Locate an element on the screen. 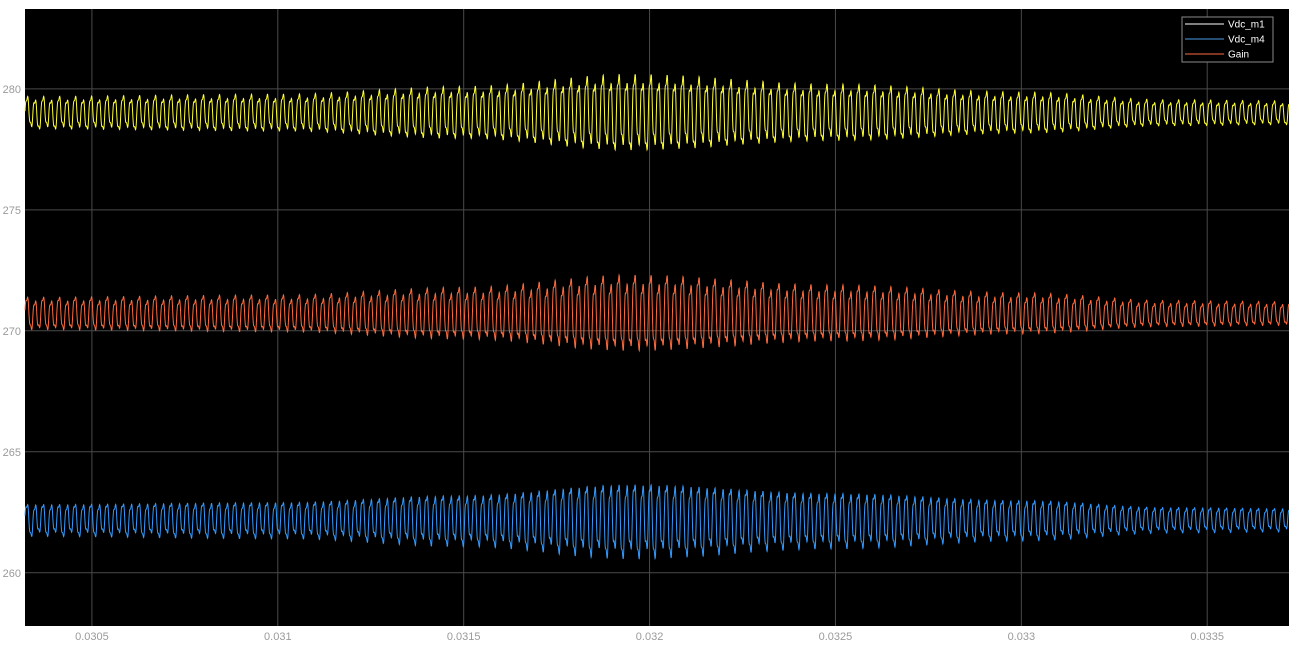 This screenshot has width=1304, height=668. series-line-vdc-m4 is located at coordinates (657, 522).